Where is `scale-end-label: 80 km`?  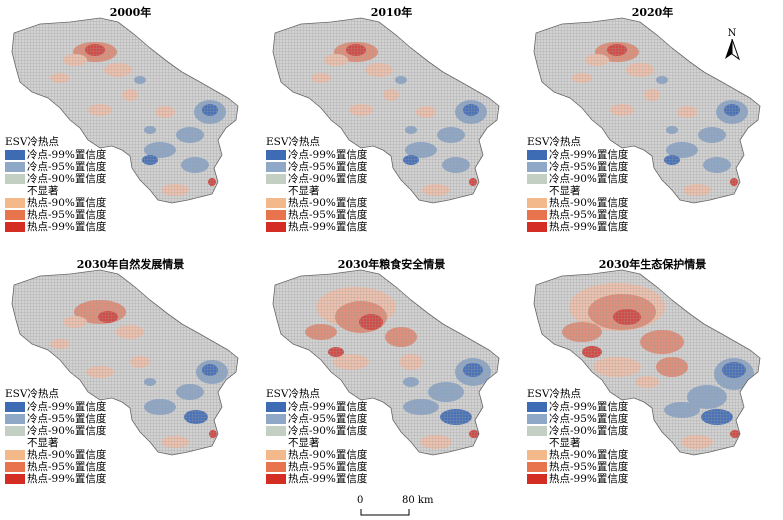
scale-end-label: 80 km is located at coordinates (418, 500).